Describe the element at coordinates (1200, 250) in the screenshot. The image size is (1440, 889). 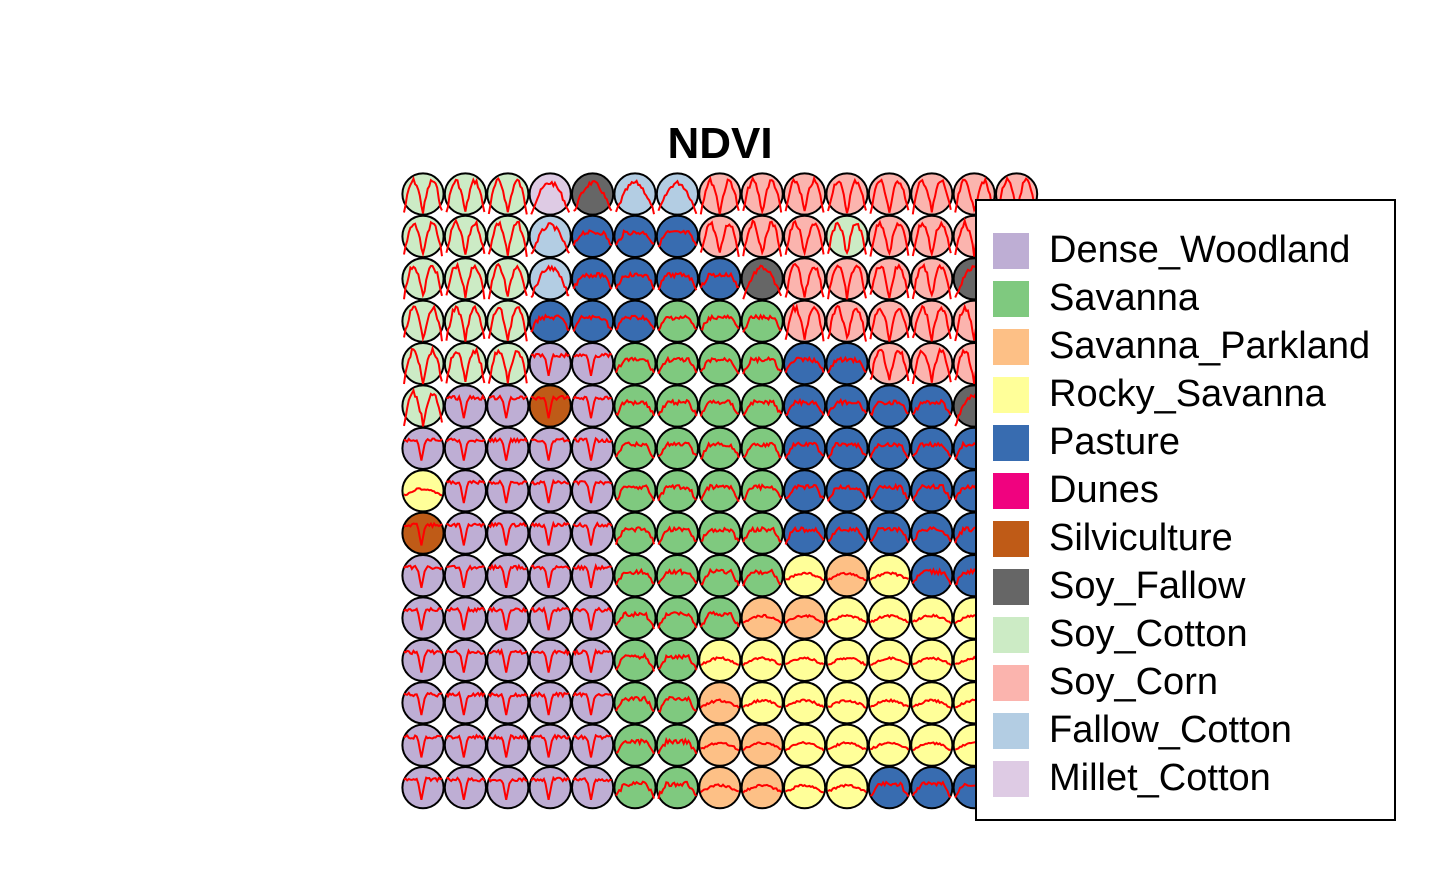
I see `legend-label: Dense_Woodland` at that location.